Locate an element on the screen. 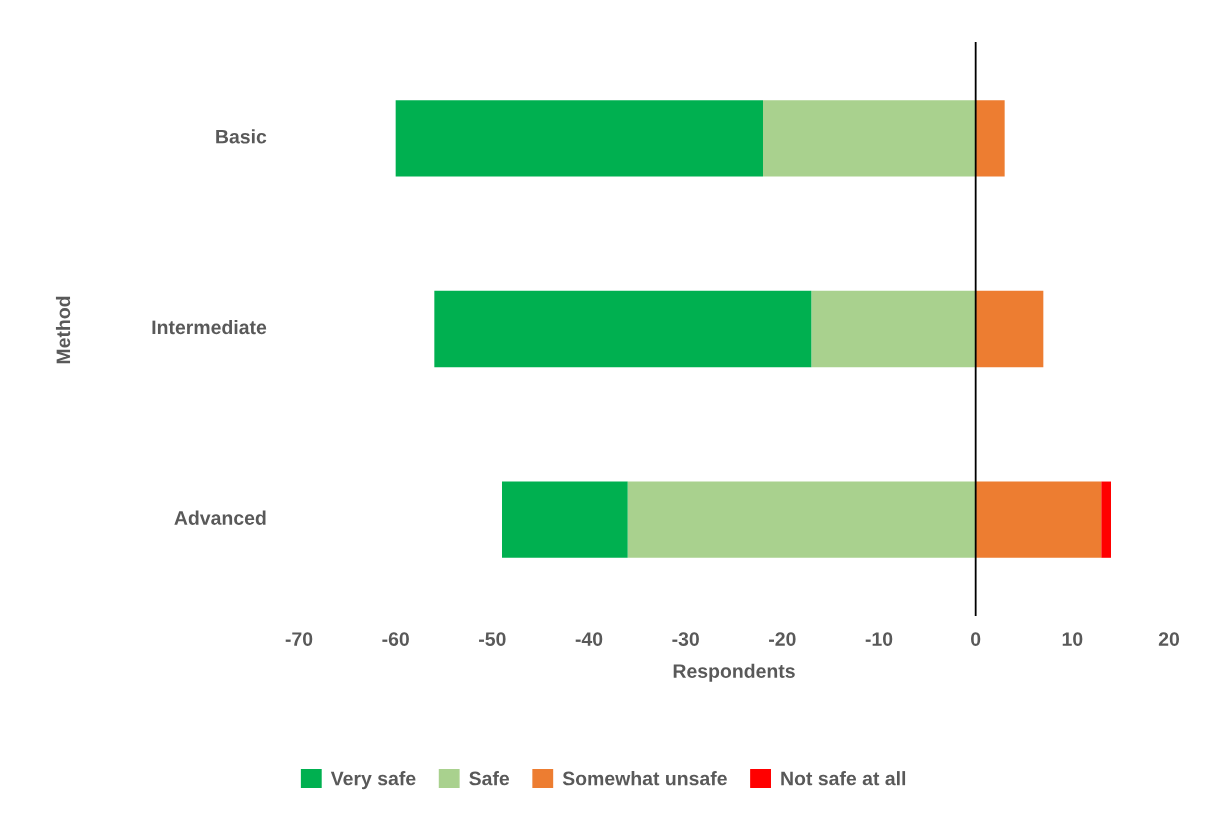 The width and height of the screenshot is (1208, 819). x-axis-title: Respondents is located at coordinates (734, 672).